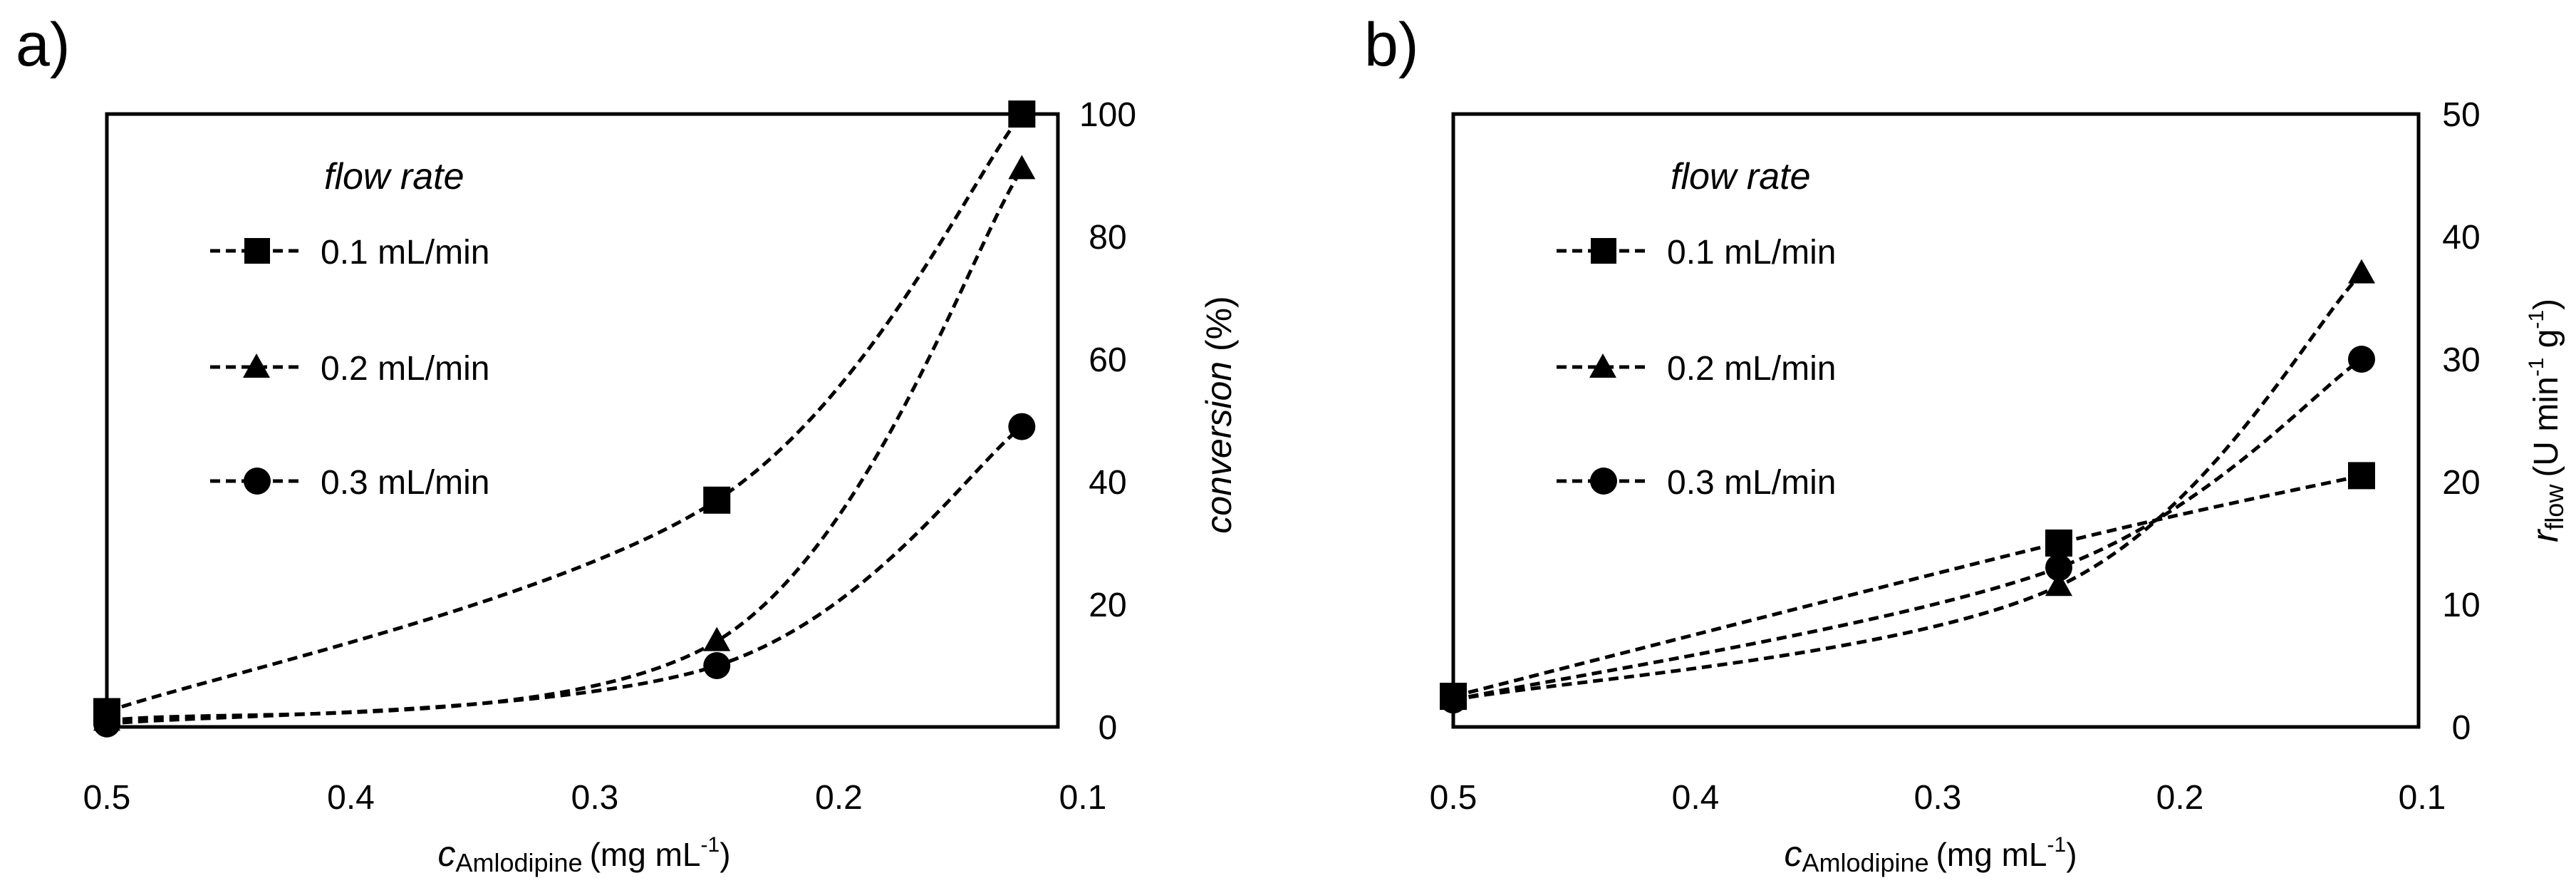 The width and height of the screenshot is (2576, 883). I want to click on x-axis-label-a-unit: (mg mL, so click(645, 855).